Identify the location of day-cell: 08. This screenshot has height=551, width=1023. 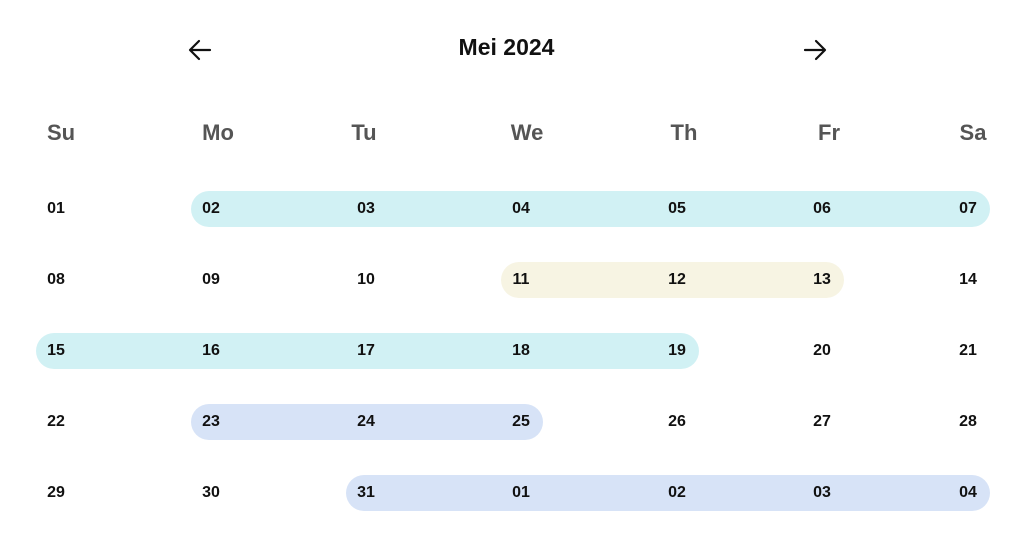
(56, 279).